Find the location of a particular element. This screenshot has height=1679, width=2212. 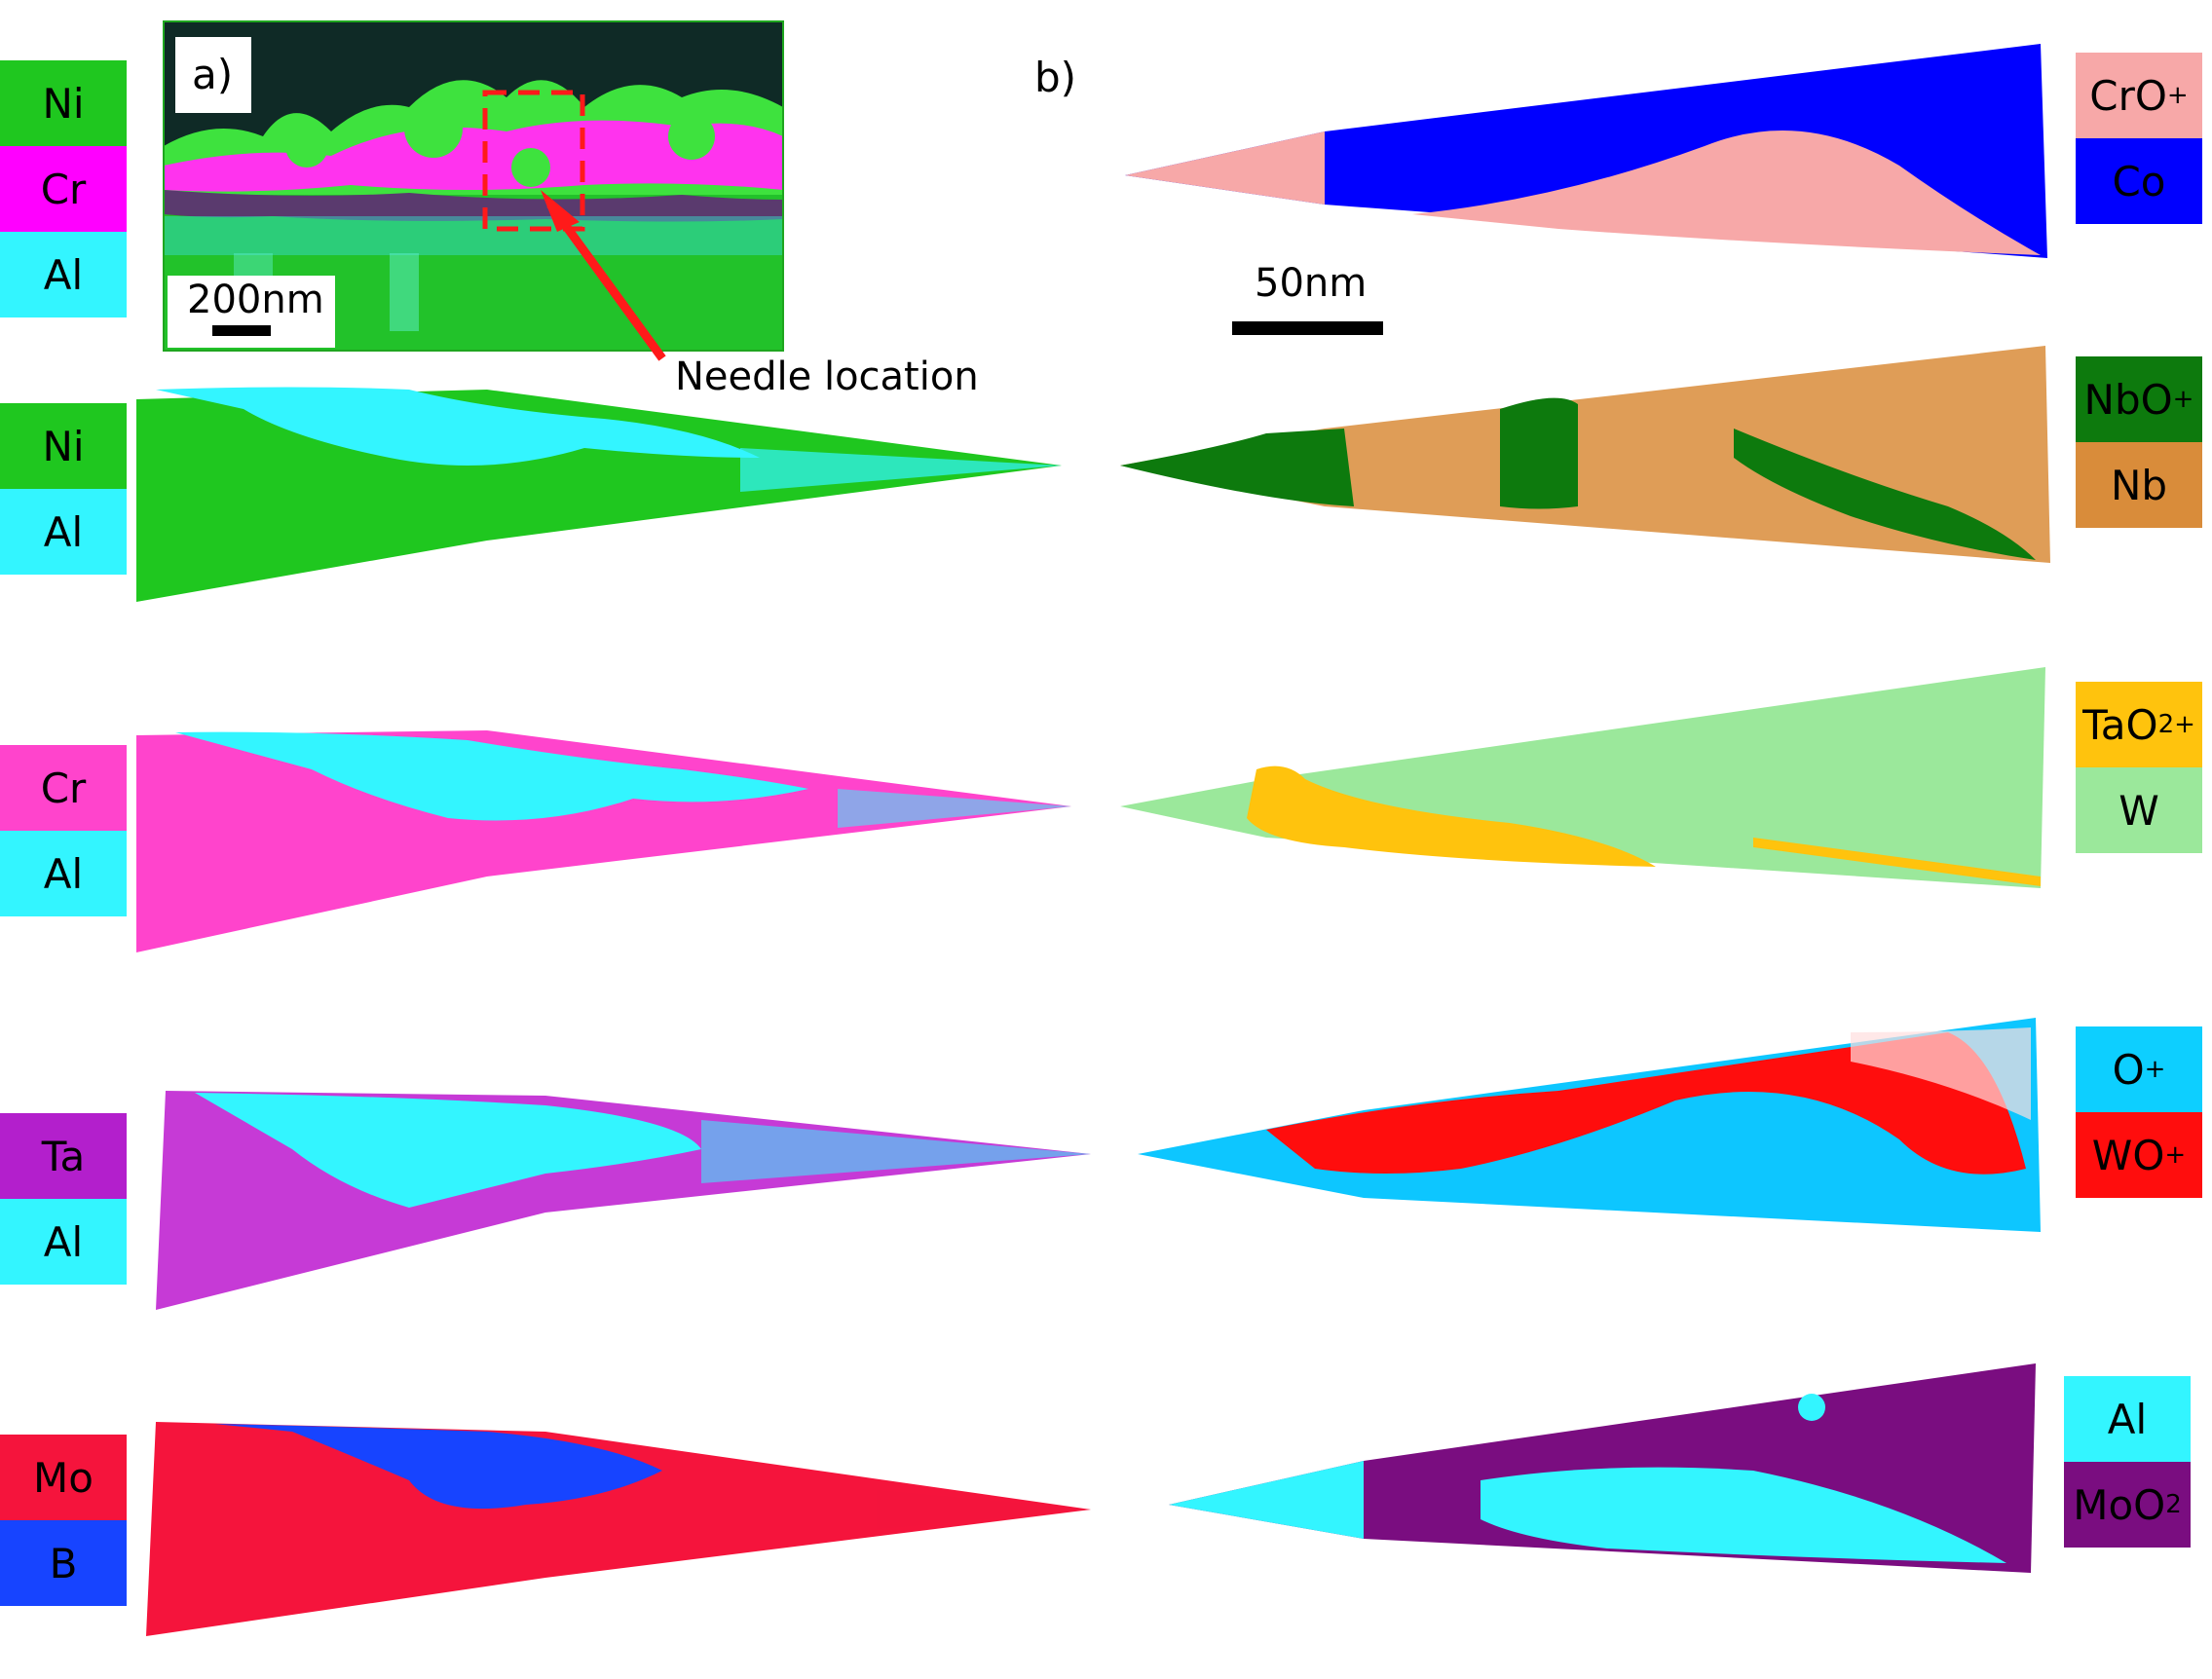

legend-b: B is located at coordinates (64, 1563).